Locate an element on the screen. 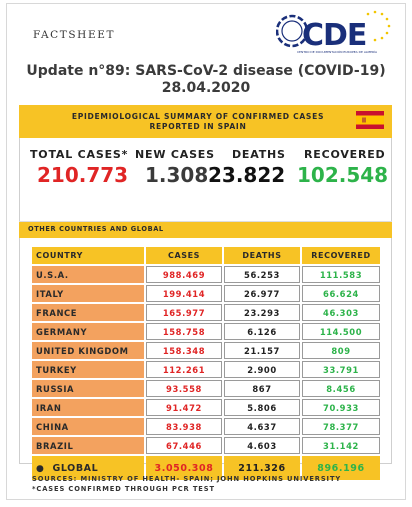 The width and height of the screenshot is (412, 507). global-cases: 3.050.308 is located at coordinates (184, 468).